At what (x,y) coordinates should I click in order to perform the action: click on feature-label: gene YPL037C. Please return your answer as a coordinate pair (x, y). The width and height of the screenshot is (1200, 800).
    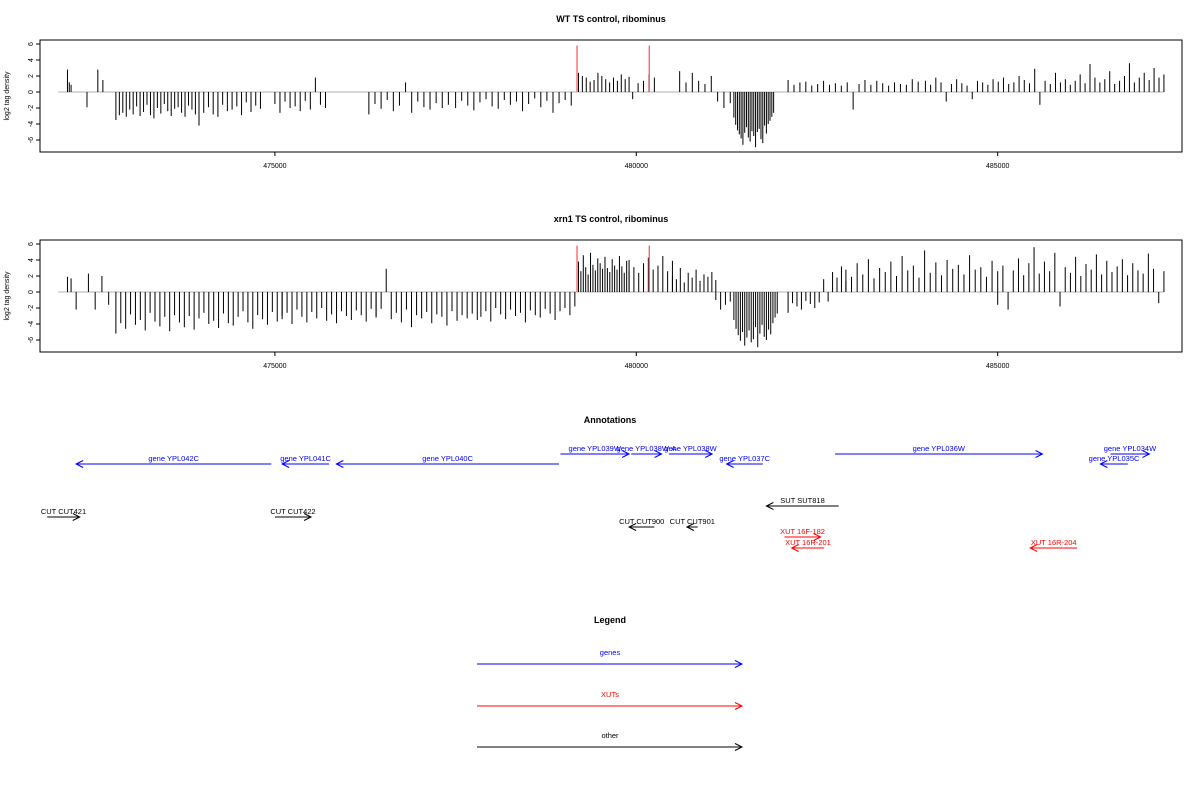
    Looking at the image, I should click on (744, 458).